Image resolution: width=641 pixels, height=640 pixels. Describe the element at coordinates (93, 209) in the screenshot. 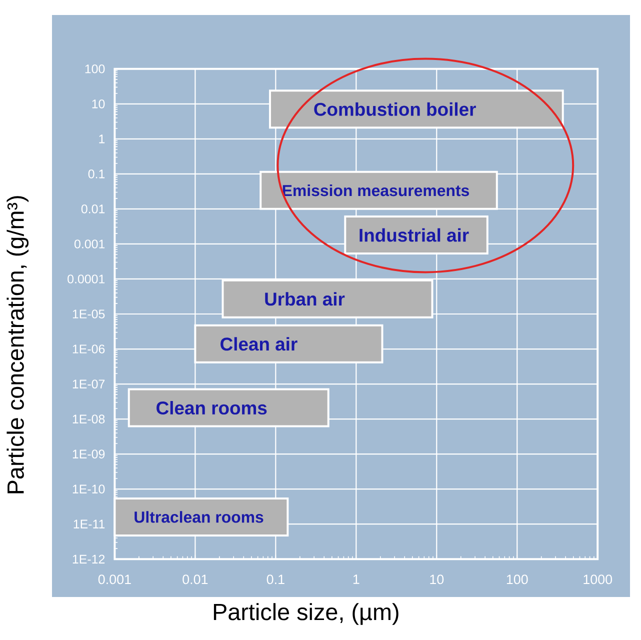

I see `y-tick-label: 0.01` at that location.